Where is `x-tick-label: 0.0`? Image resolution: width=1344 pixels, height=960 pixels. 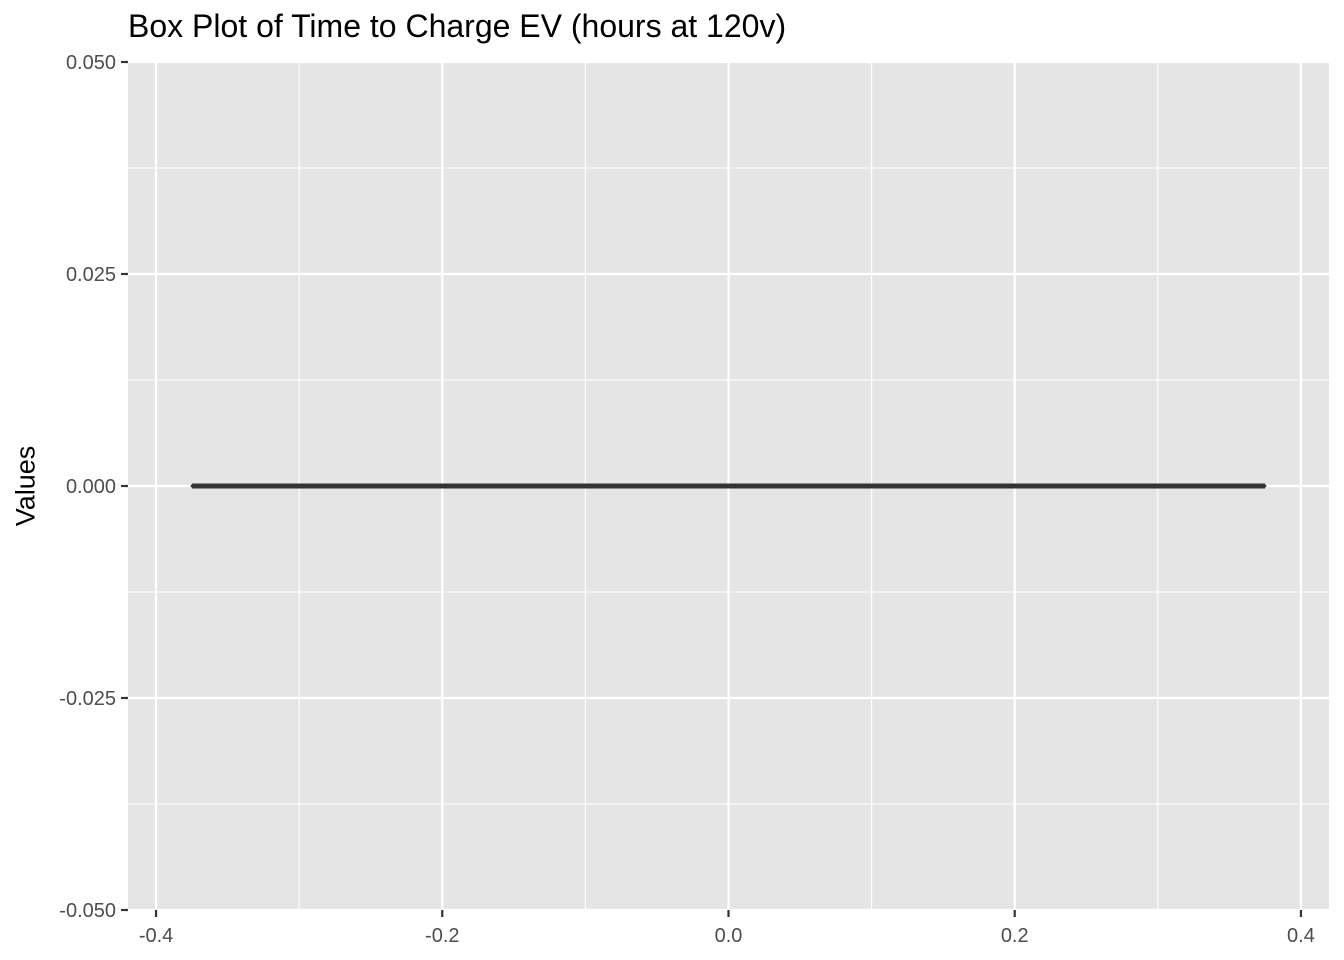
x-tick-label: 0.0 is located at coordinates (729, 936).